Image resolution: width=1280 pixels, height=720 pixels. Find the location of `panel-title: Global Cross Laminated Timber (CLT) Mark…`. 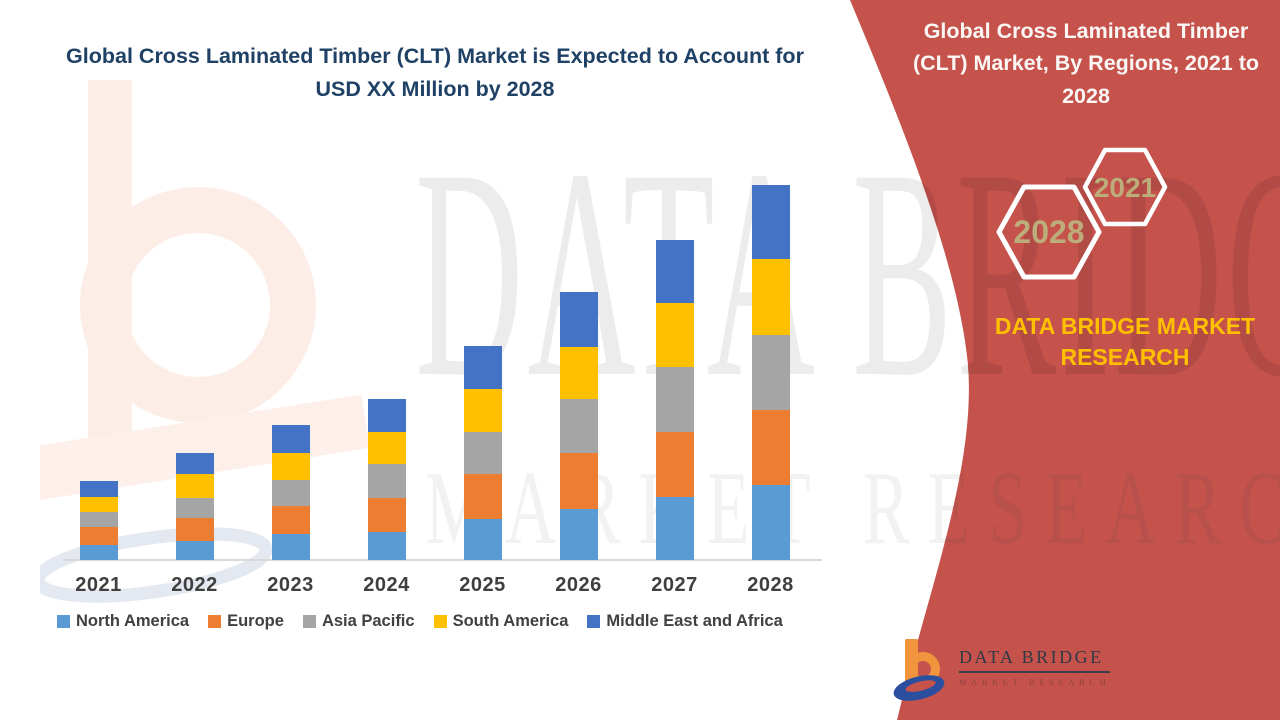

panel-title: Global Cross Laminated Timber (CLT) Mark… is located at coordinates (1086, 63).